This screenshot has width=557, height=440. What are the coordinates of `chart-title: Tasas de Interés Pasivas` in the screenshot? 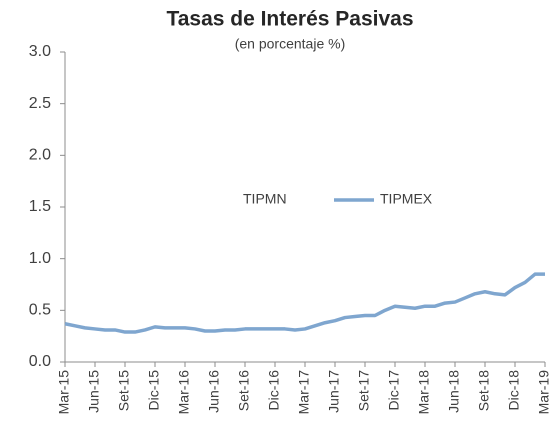 It's located at (289, 19).